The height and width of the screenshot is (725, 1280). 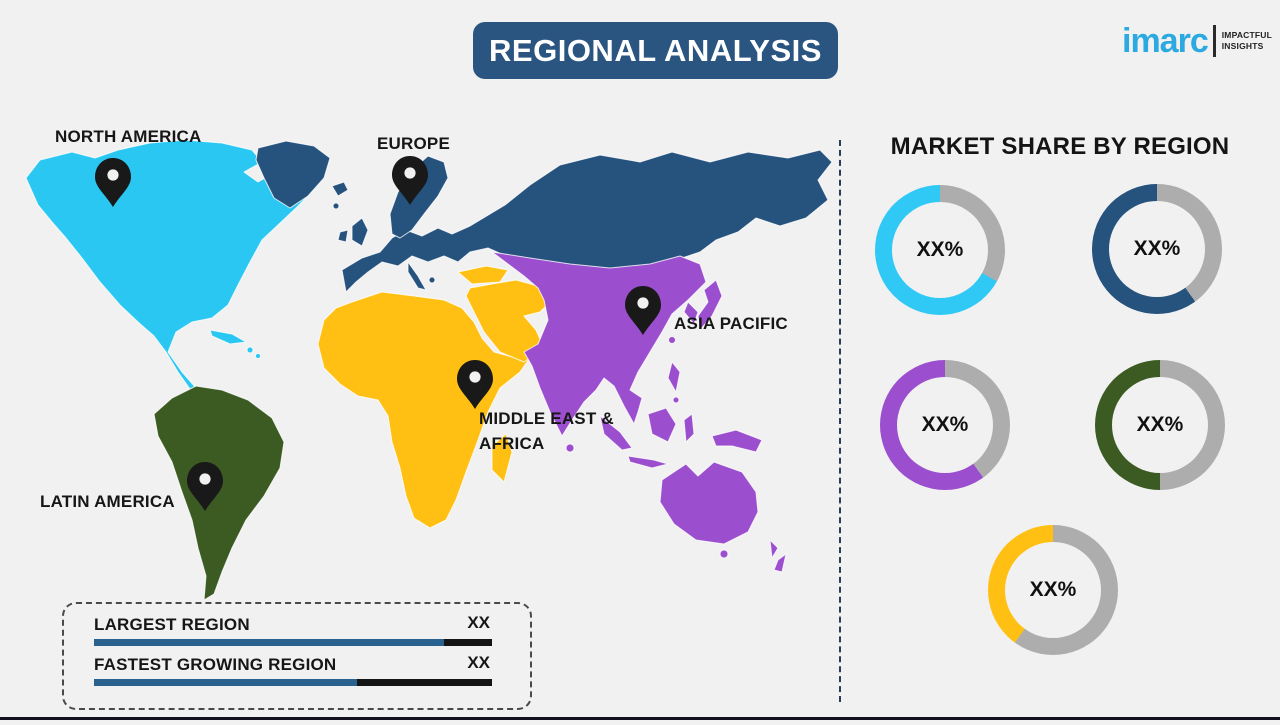 What do you see at coordinates (293, 629) in the screenshot?
I see `legend-row-largest-region: LARGEST REGION XX` at bounding box center [293, 629].